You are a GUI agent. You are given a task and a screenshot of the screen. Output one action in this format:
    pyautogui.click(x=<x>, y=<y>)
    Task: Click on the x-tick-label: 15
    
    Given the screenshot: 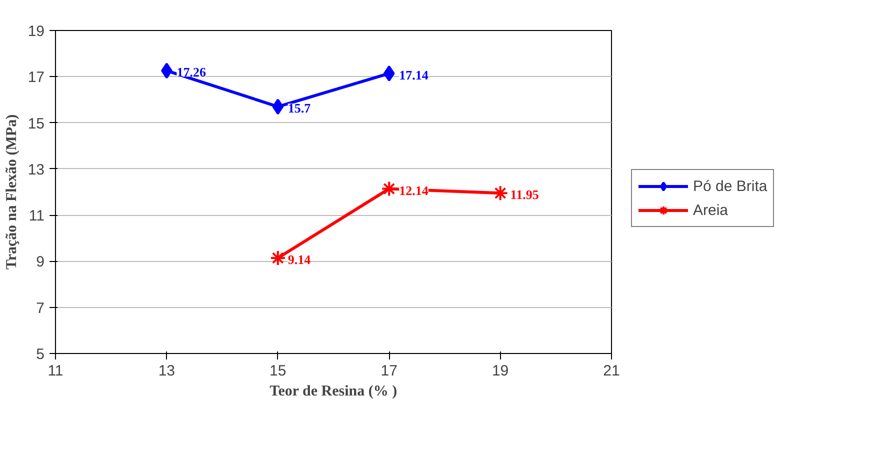 What is the action you would take?
    pyautogui.click(x=278, y=371)
    